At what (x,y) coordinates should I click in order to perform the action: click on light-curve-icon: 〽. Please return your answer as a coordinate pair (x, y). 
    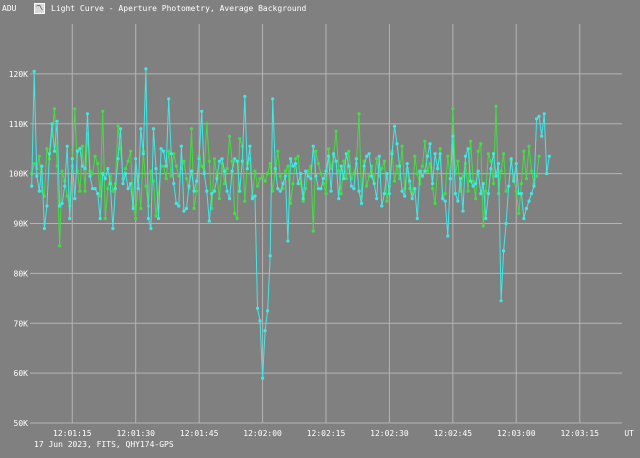
    Looking at the image, I should click on (39, 8).